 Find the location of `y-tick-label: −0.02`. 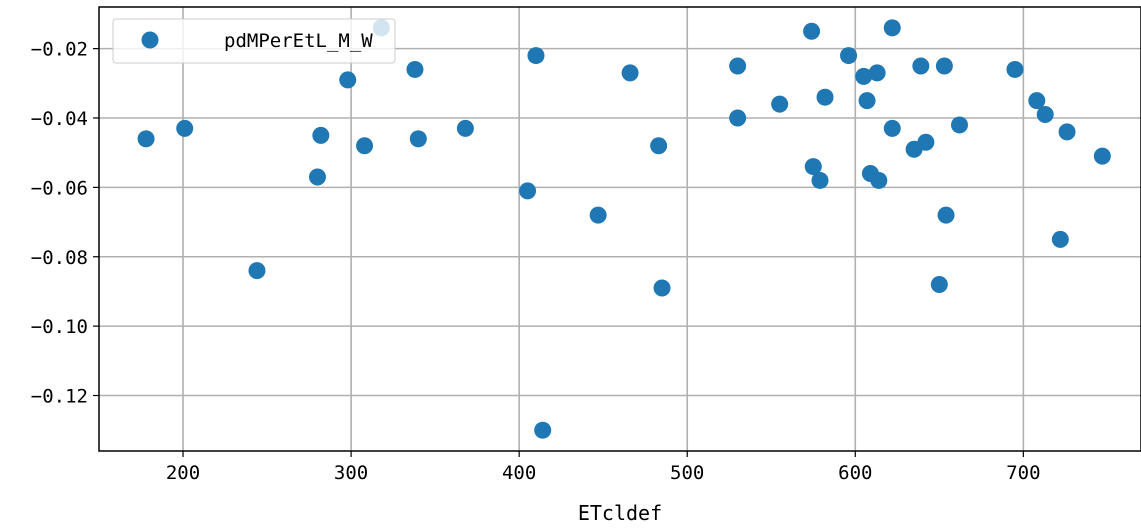

y-tick-label: −0.02 is located at coordinates (59, 50).